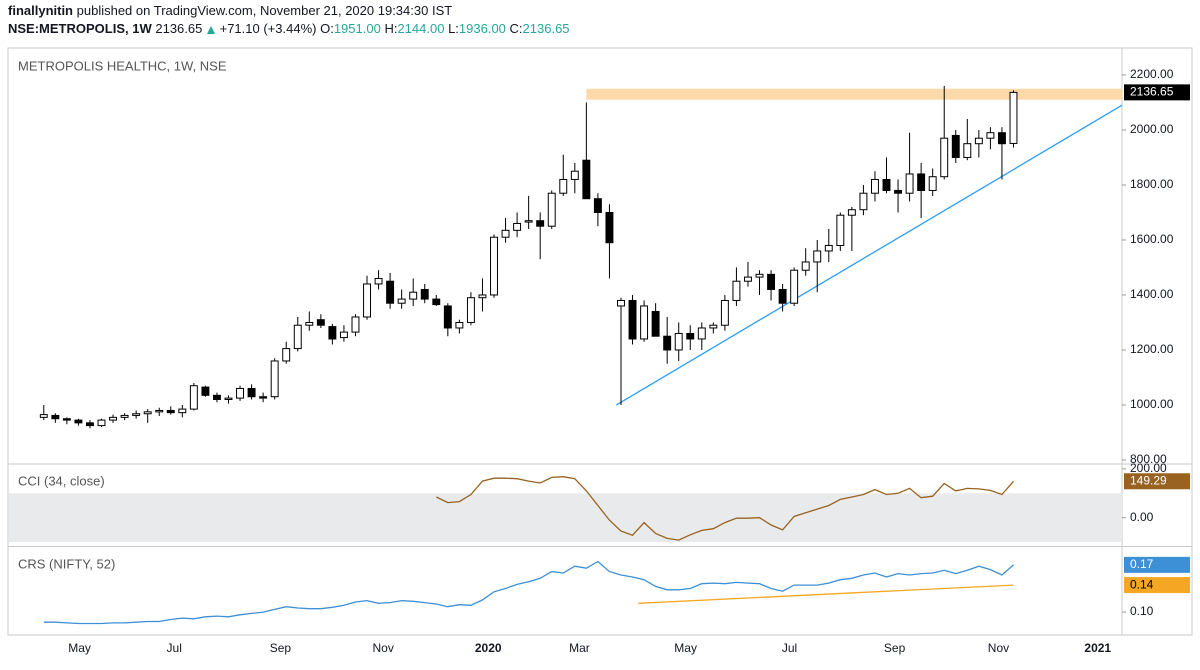 The height and width of the screenshot is (670, 1200). I want to click on ohlc-label: O:, so click(327, 28).